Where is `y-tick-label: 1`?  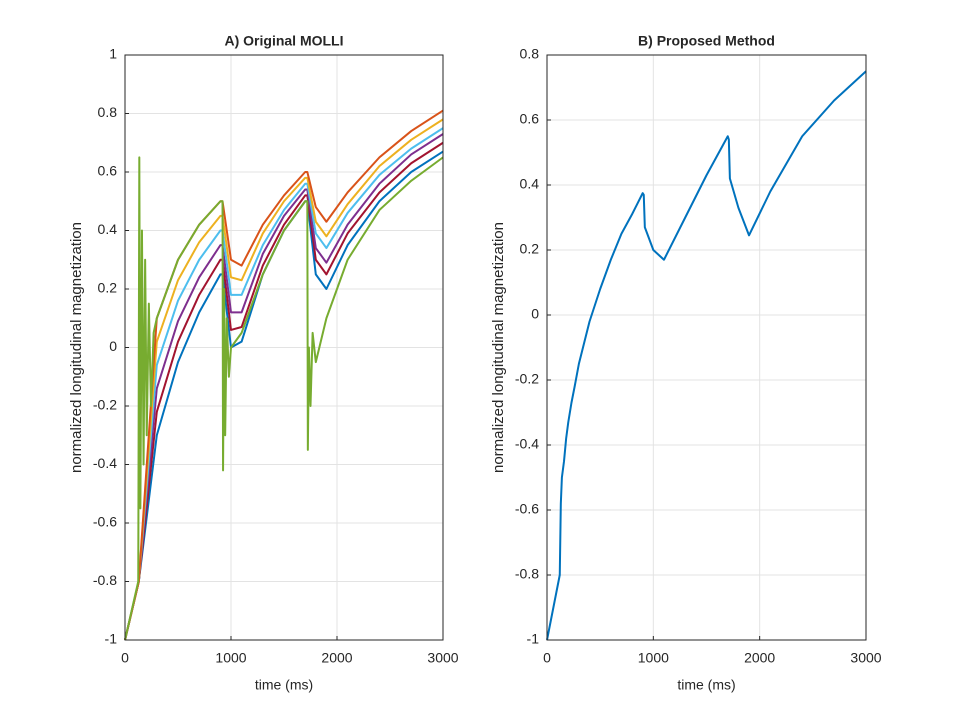 y-tick-label: 1 is located at coordinates (113, 54).